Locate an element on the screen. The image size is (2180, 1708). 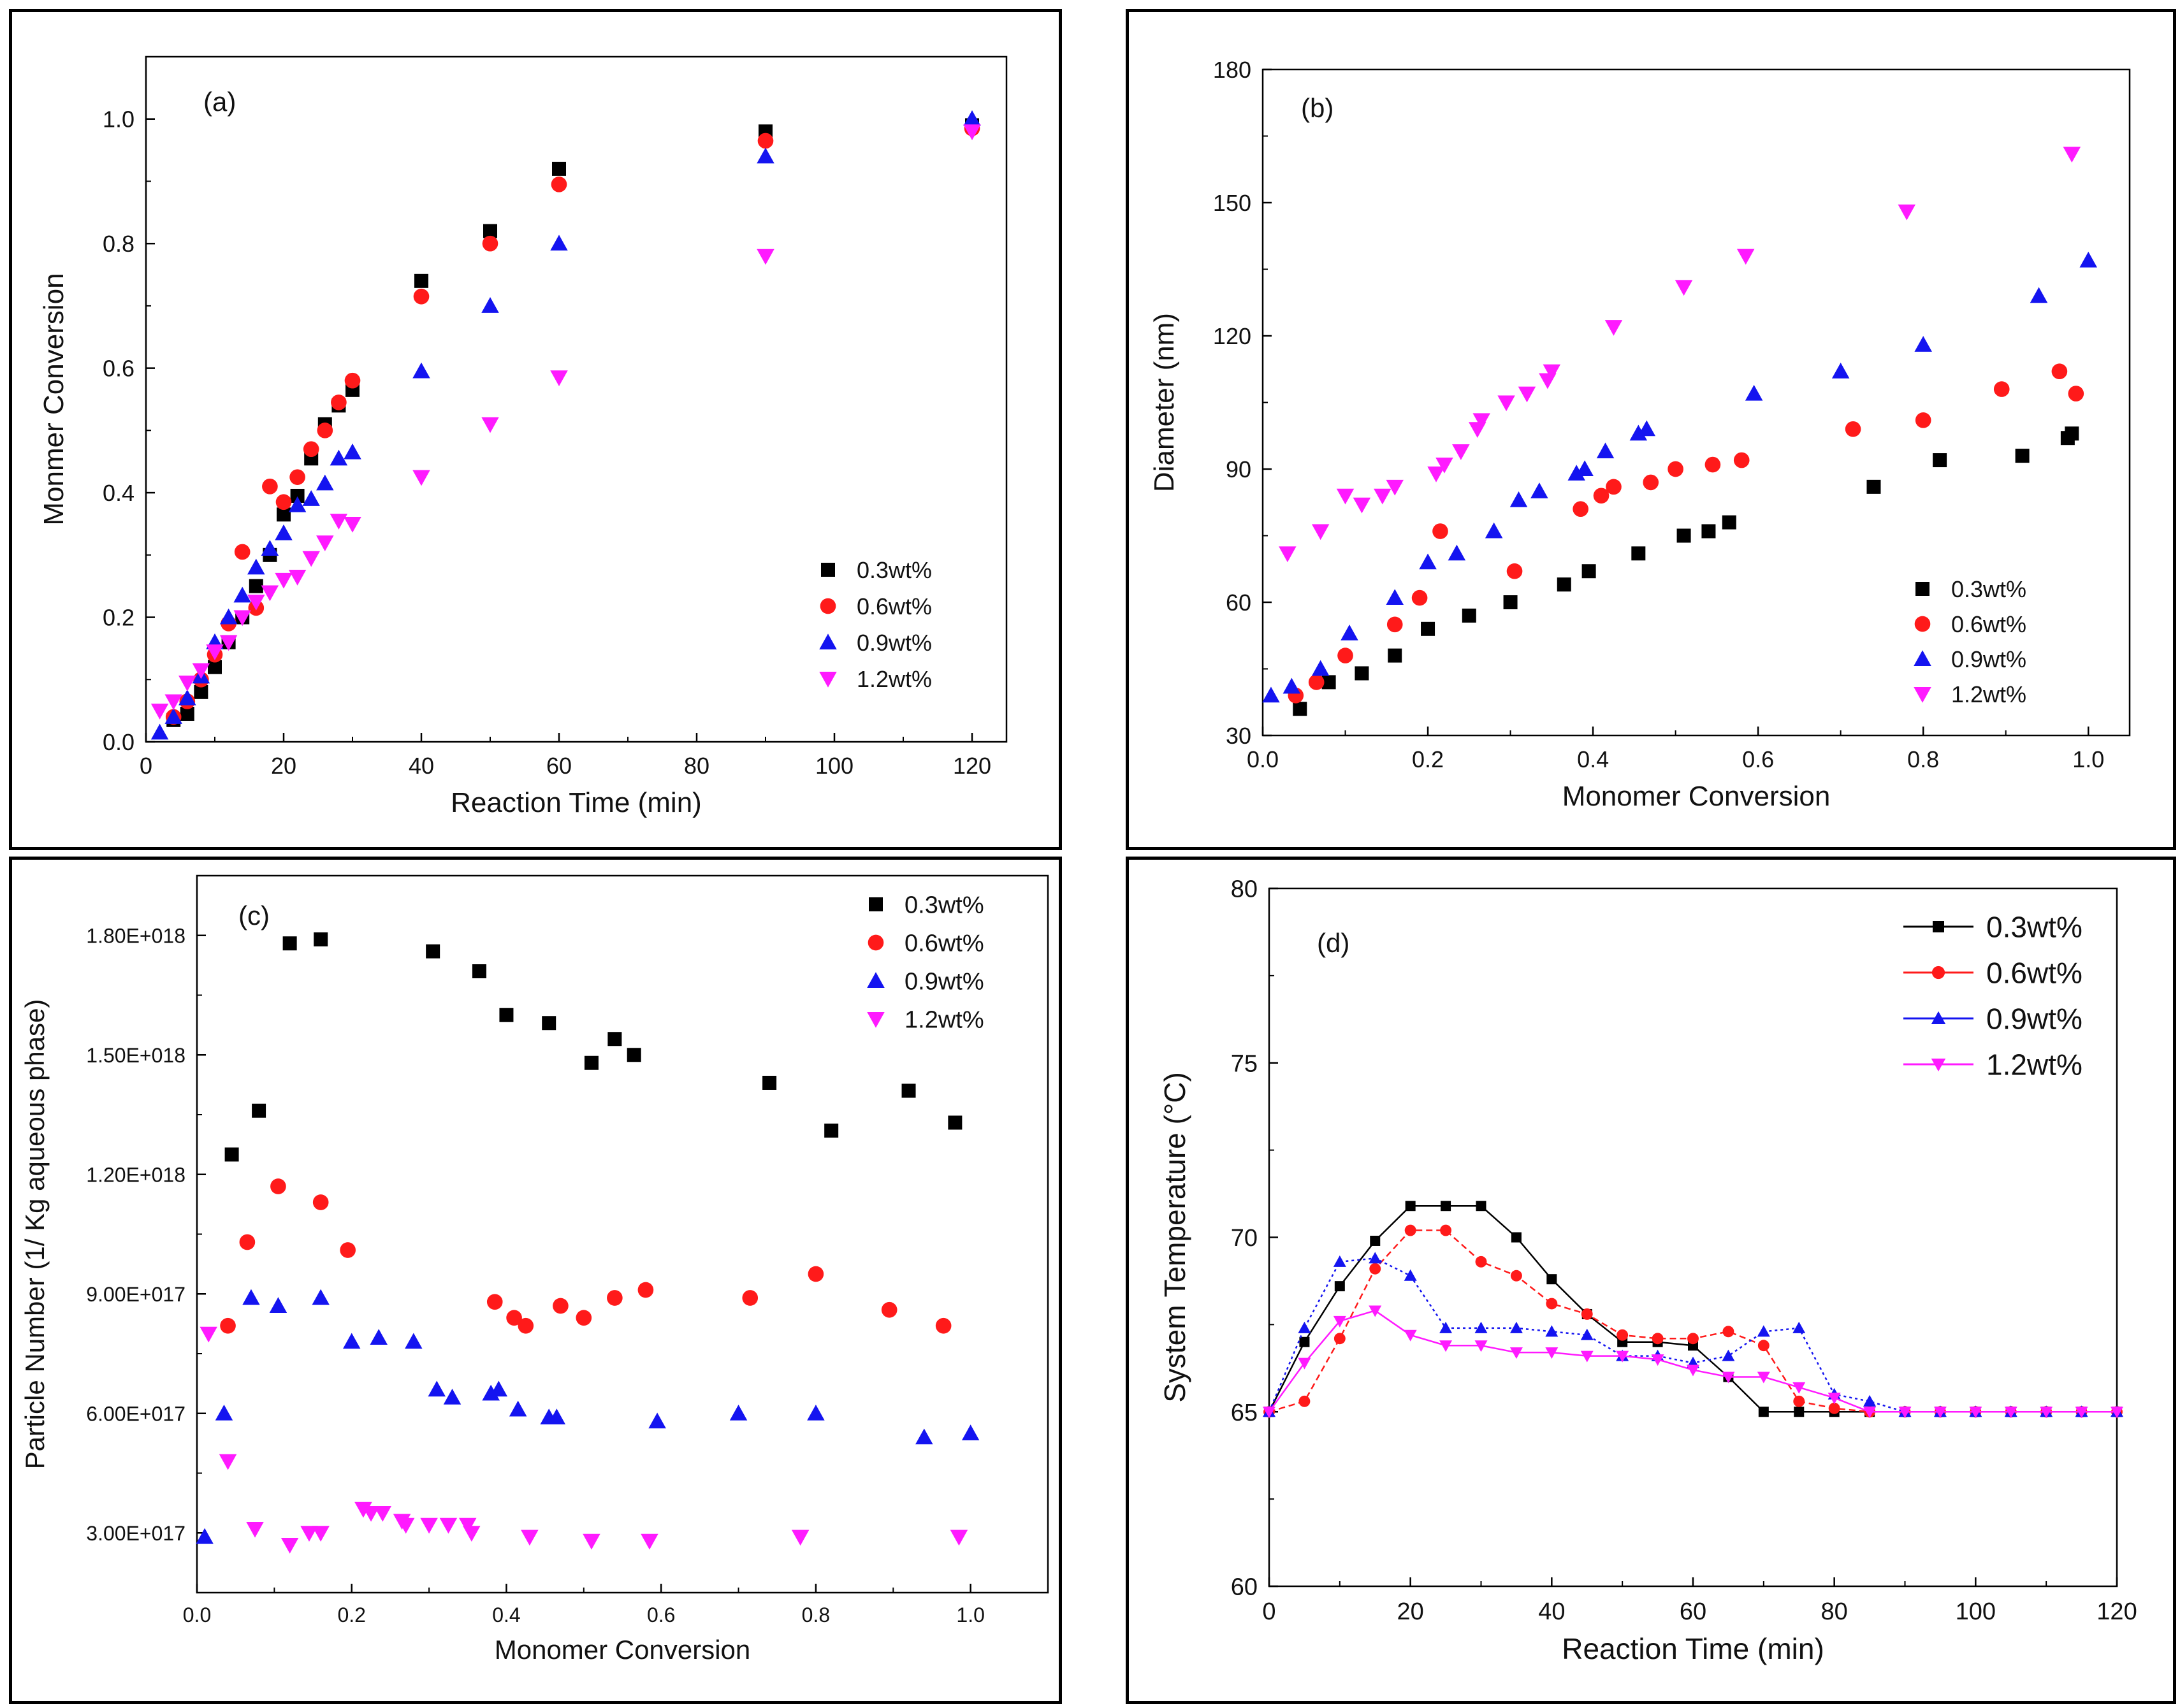
series-line is located at coordinates (1692, 1321).